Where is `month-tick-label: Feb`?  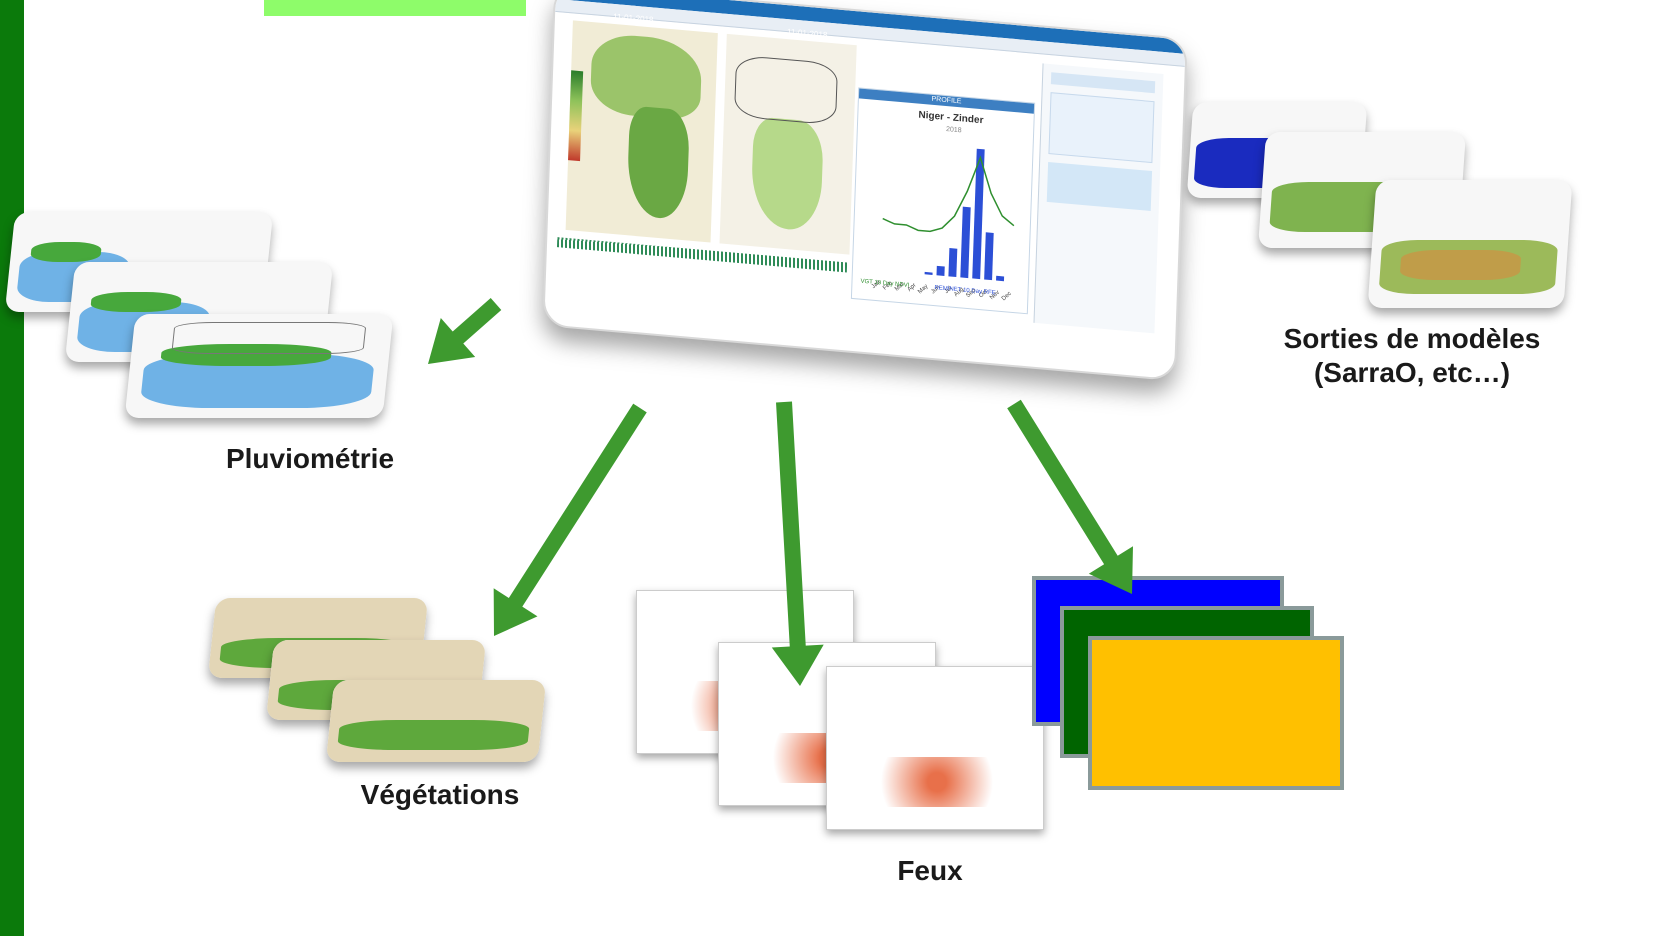 month-tick-label: Feb is located at coordinates (888, 286).